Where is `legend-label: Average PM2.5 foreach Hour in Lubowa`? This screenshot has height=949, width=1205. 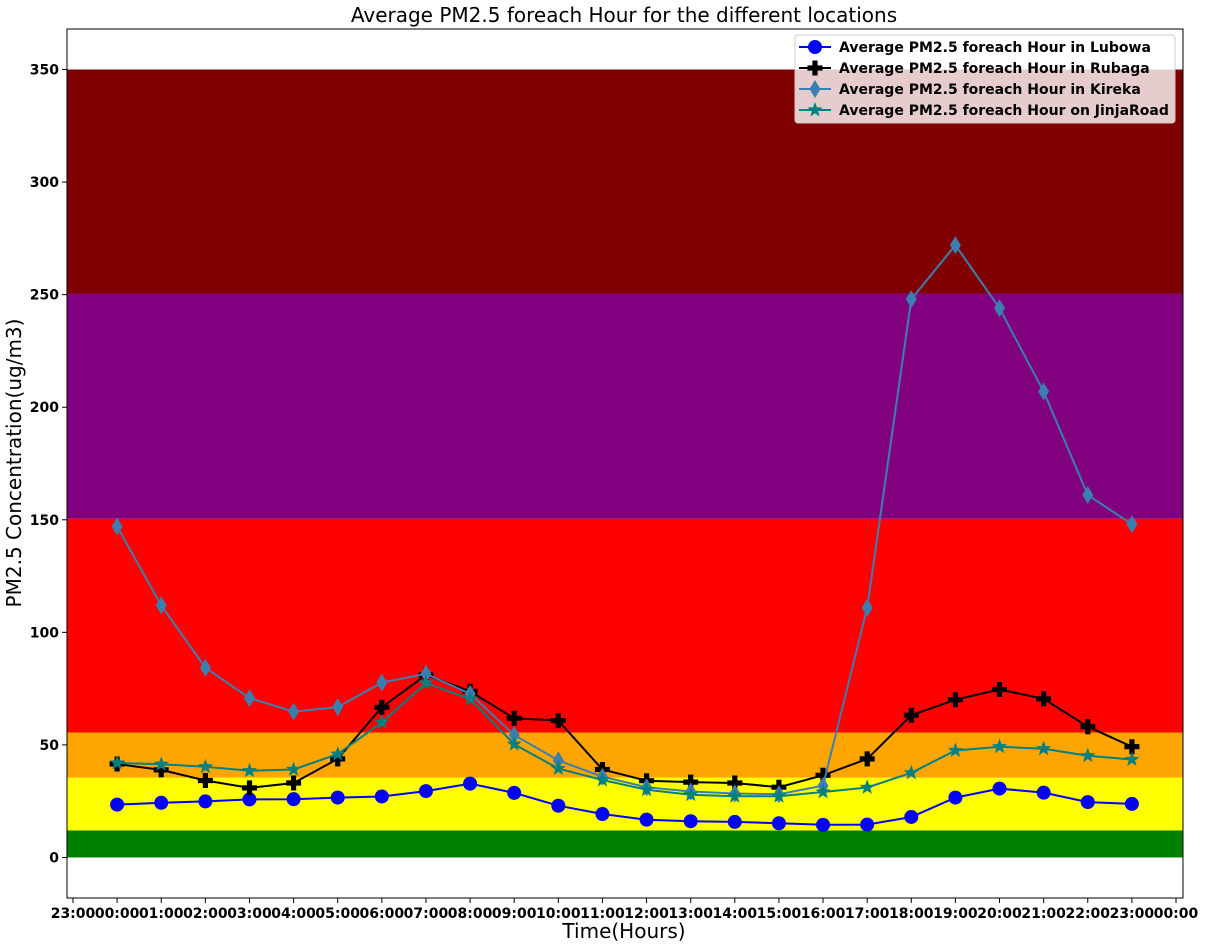 legend-label: Average PM2.5 foreach Hour in Lubowa is located at coordinates (995, 48).